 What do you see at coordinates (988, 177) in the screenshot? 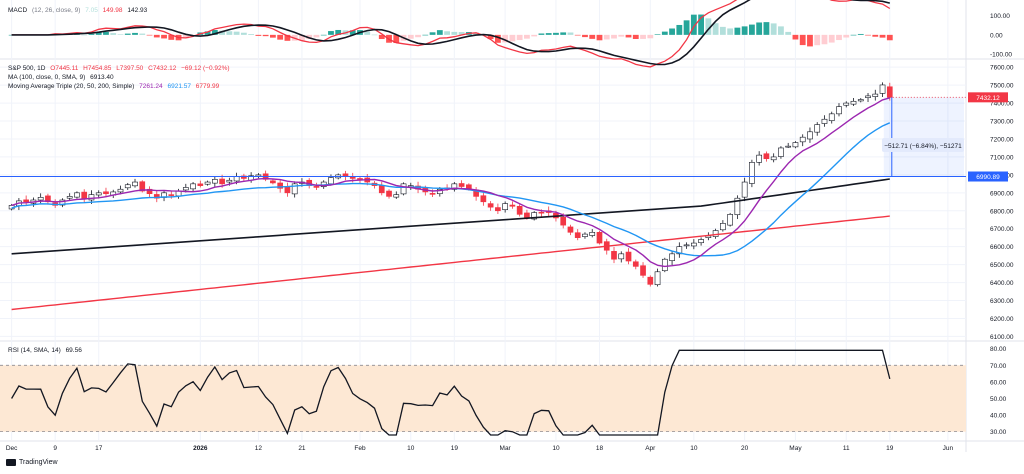
I see `hline-price-label: 6990.89` at bounding box center [988, 177].